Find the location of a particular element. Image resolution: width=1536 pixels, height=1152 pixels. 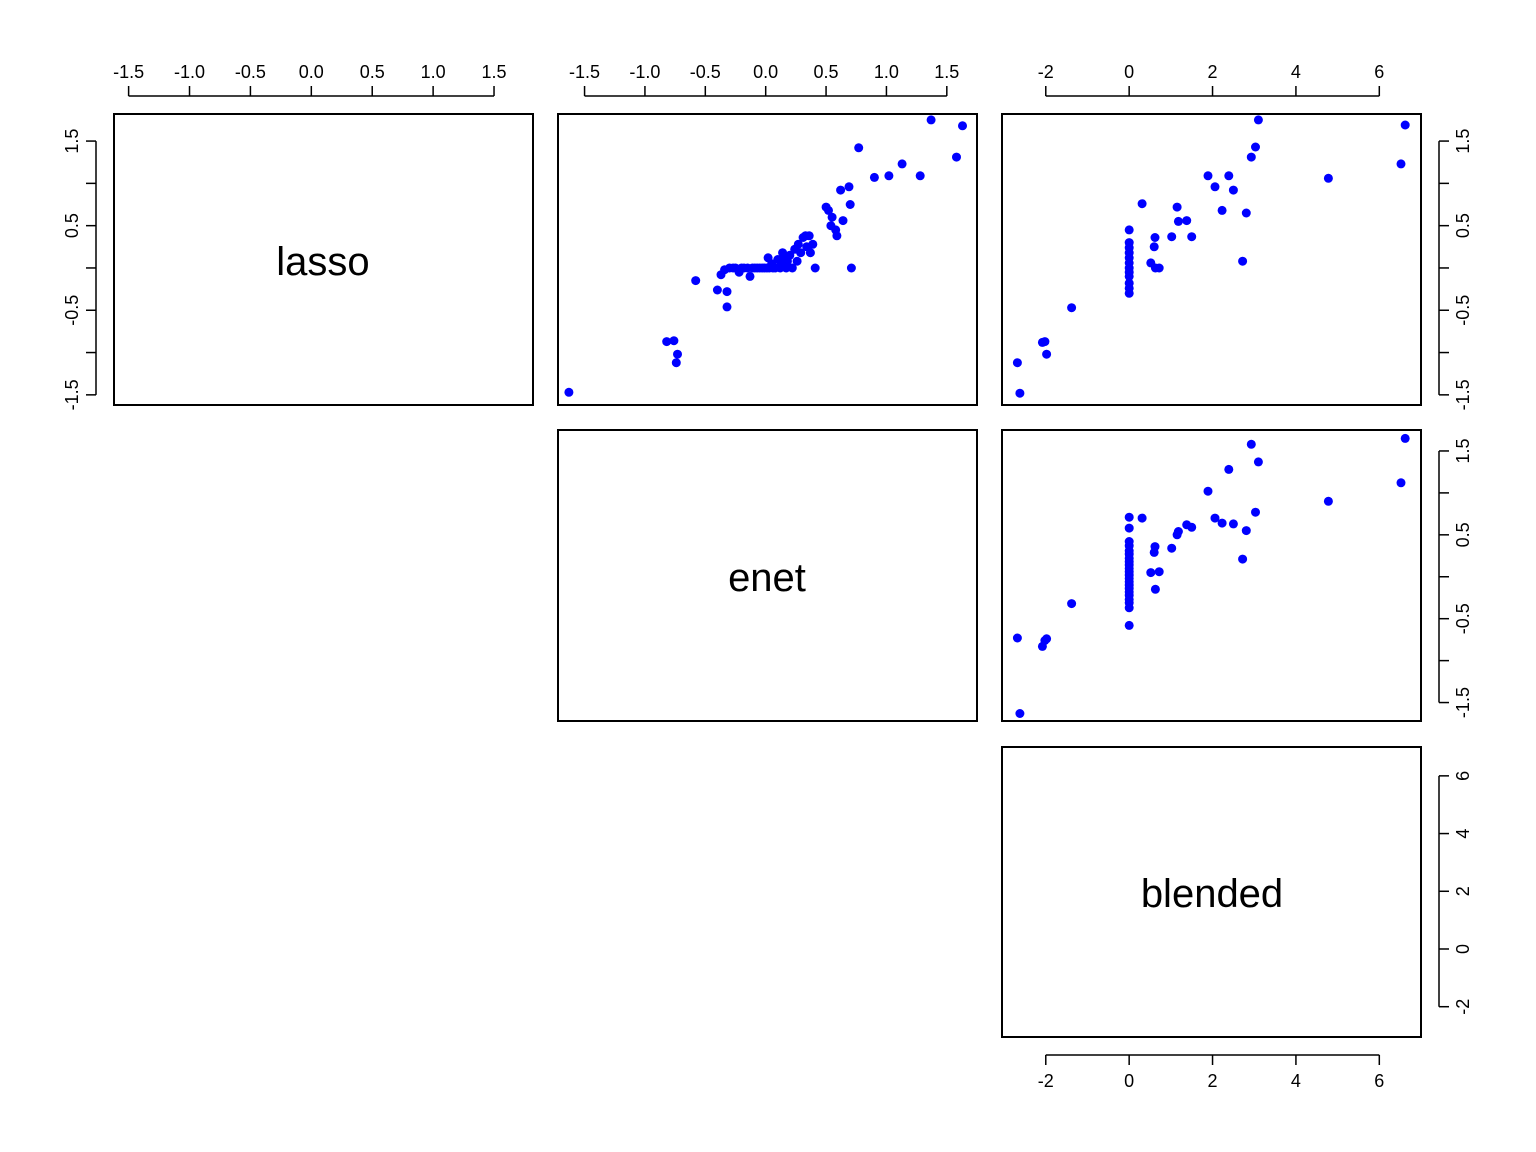

right-tick-label-enet: -1.5 is located at coordinates (1463, 702).